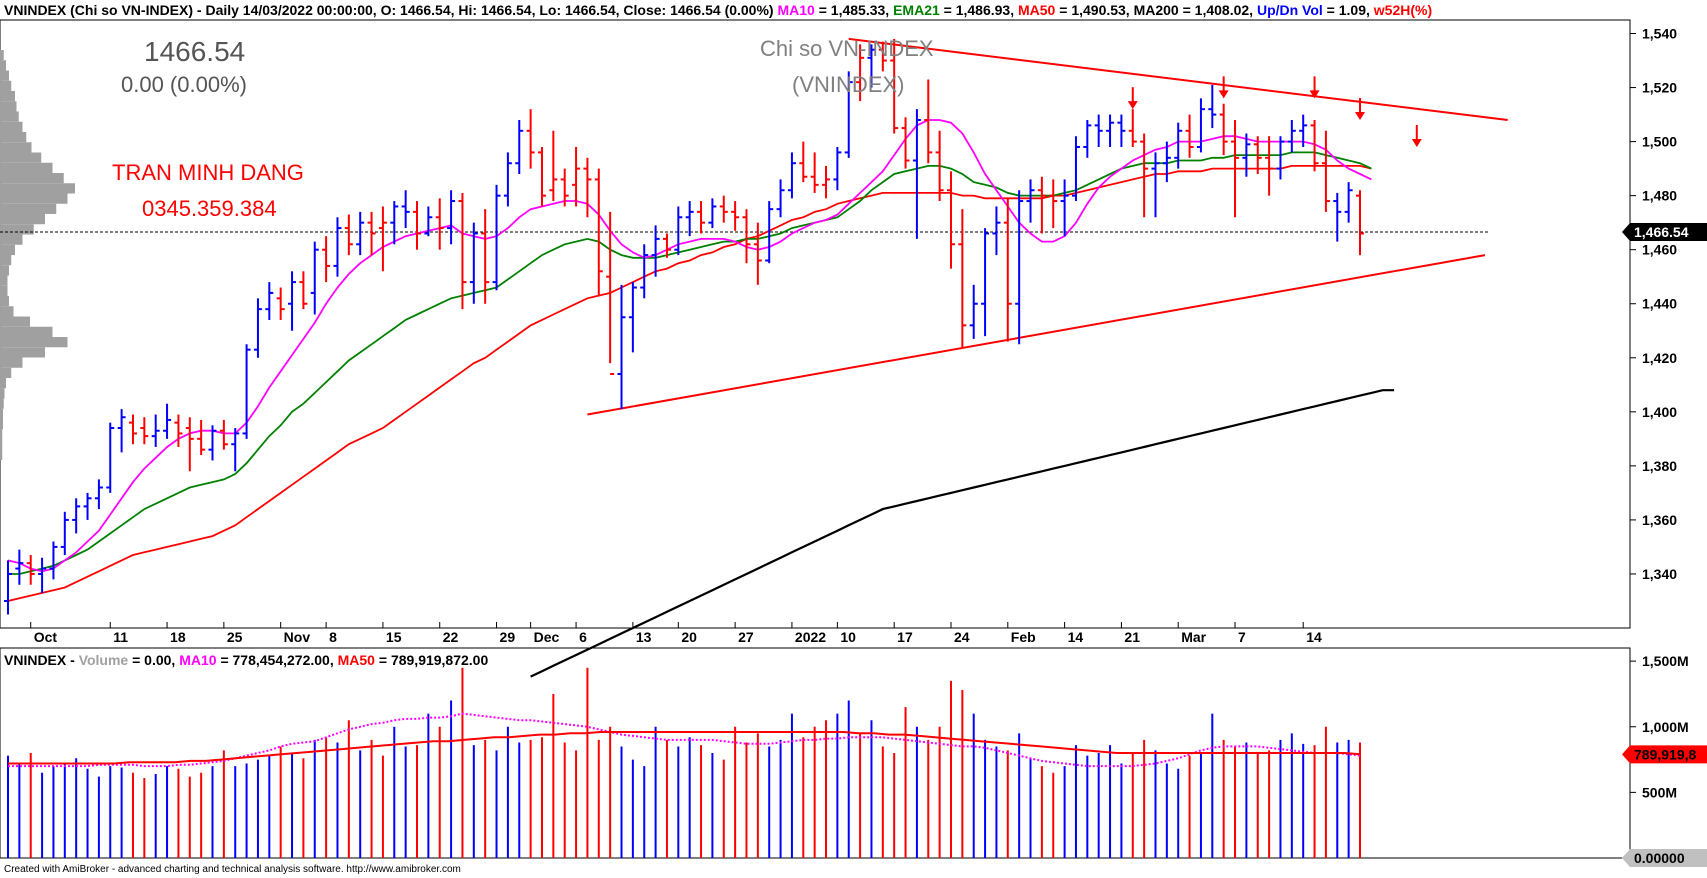 The image size is (1707, 878). I want to click on vol-header-ma10-label: MA10, so click(198, 660).